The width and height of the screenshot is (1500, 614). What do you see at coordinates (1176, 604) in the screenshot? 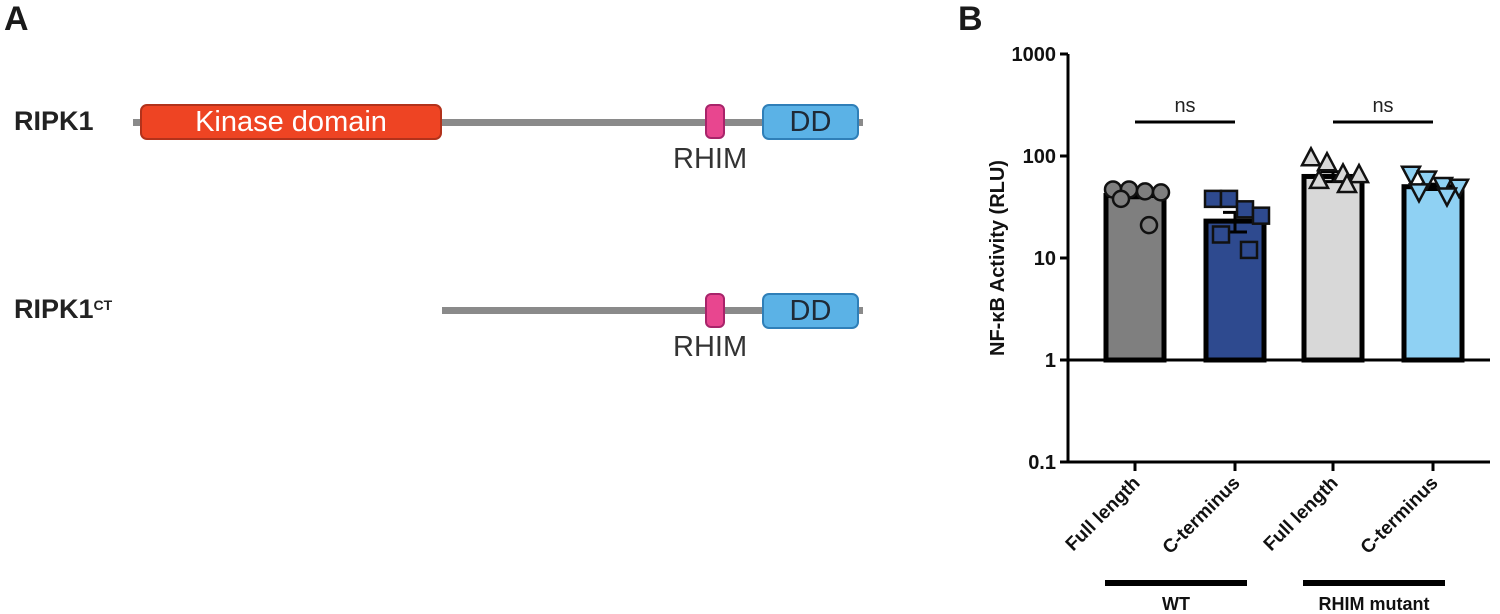
I see `group-label: WT` at bounding box center [1176, 604].